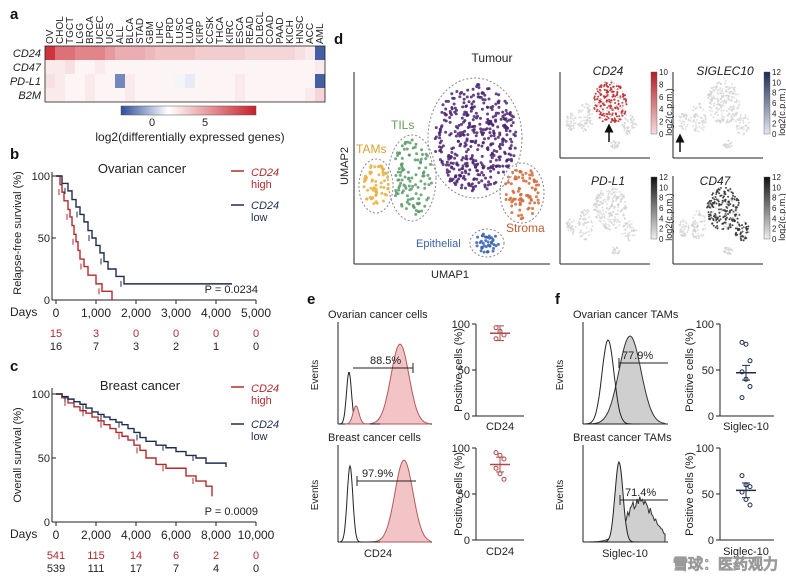  I want to click on km-c-xlabel: Days, so click(23, 534).